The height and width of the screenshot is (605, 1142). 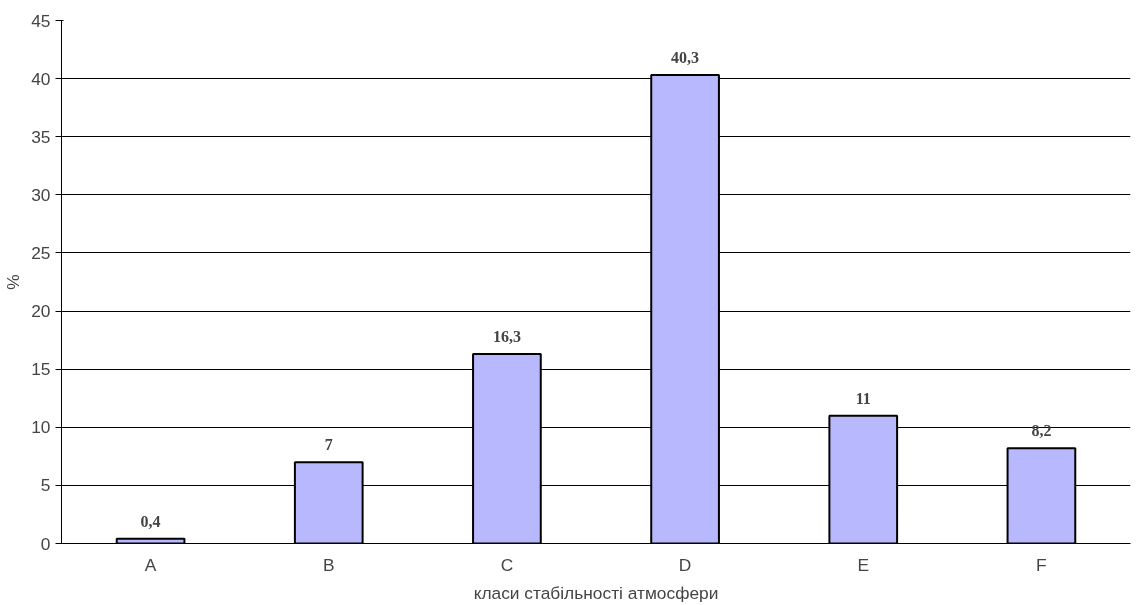 What do you see at coordinates (596, 592) in the screenshot?
I see `x-axis-title: класи стабільності атмосфери` at bounding box center [596, 592].